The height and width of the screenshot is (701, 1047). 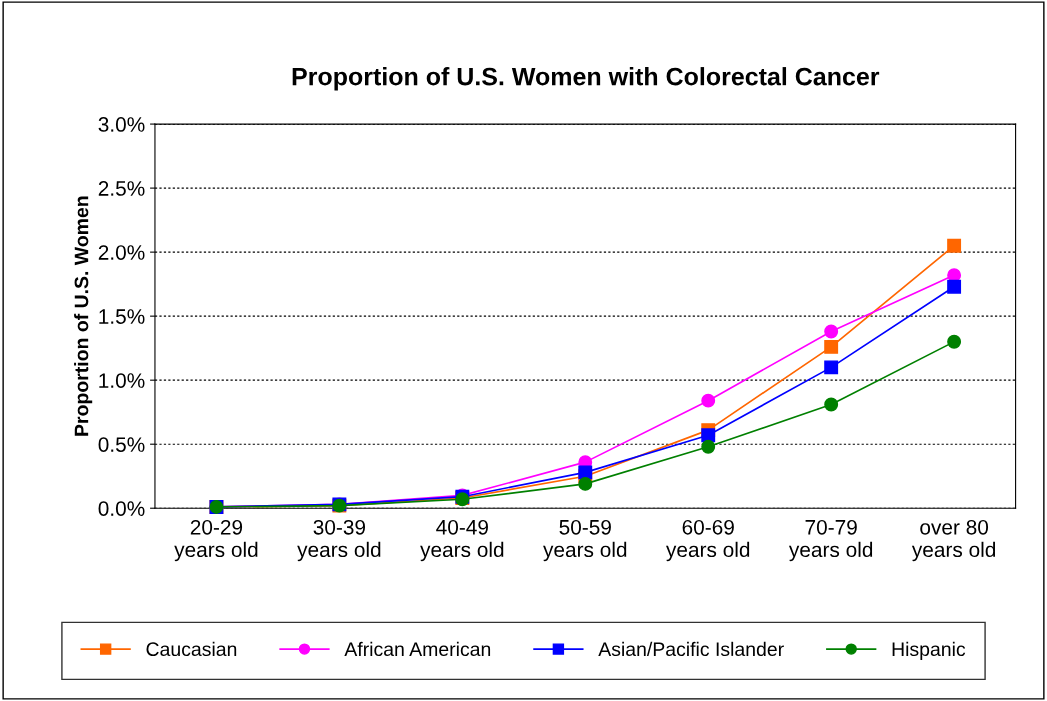 What do you see at coordinates (121, 252) in the screenshot?
I see `y-tick-label: 2.0%` at bounding box center [121, 252].